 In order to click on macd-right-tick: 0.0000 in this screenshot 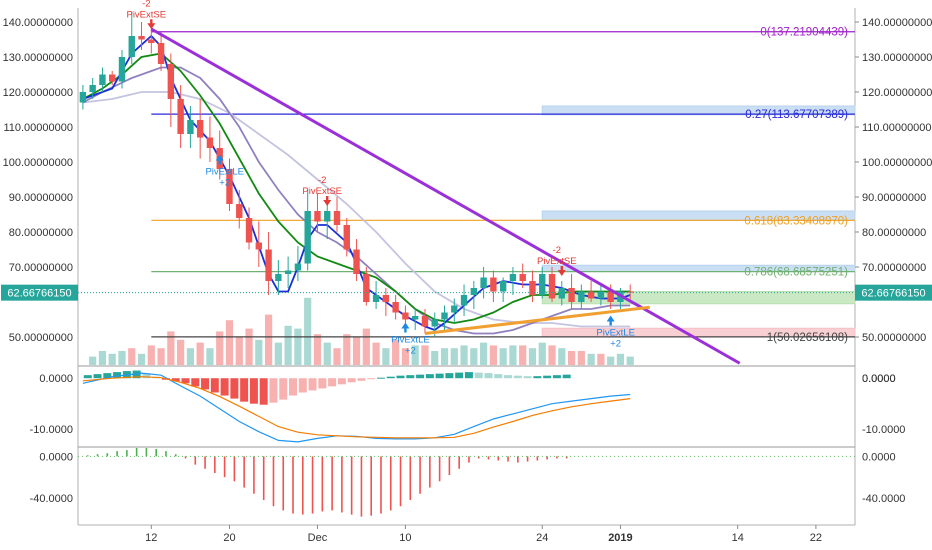, I will do `click(879, 379)`.